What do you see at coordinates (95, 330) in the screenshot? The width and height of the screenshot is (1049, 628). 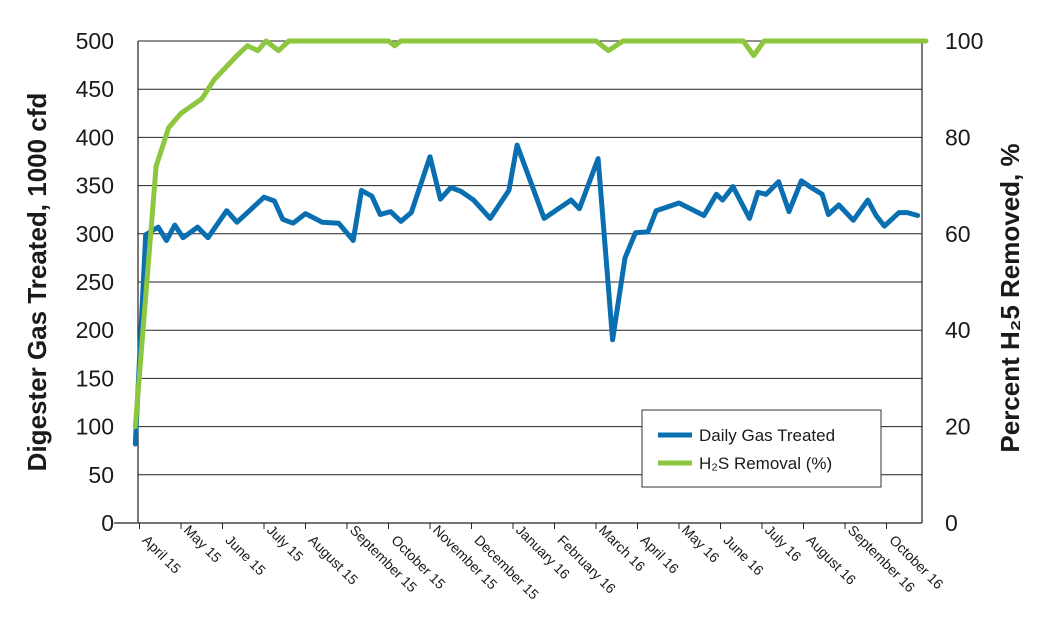 I see `left-tick-label: 200` at bounding box center [95, 330].